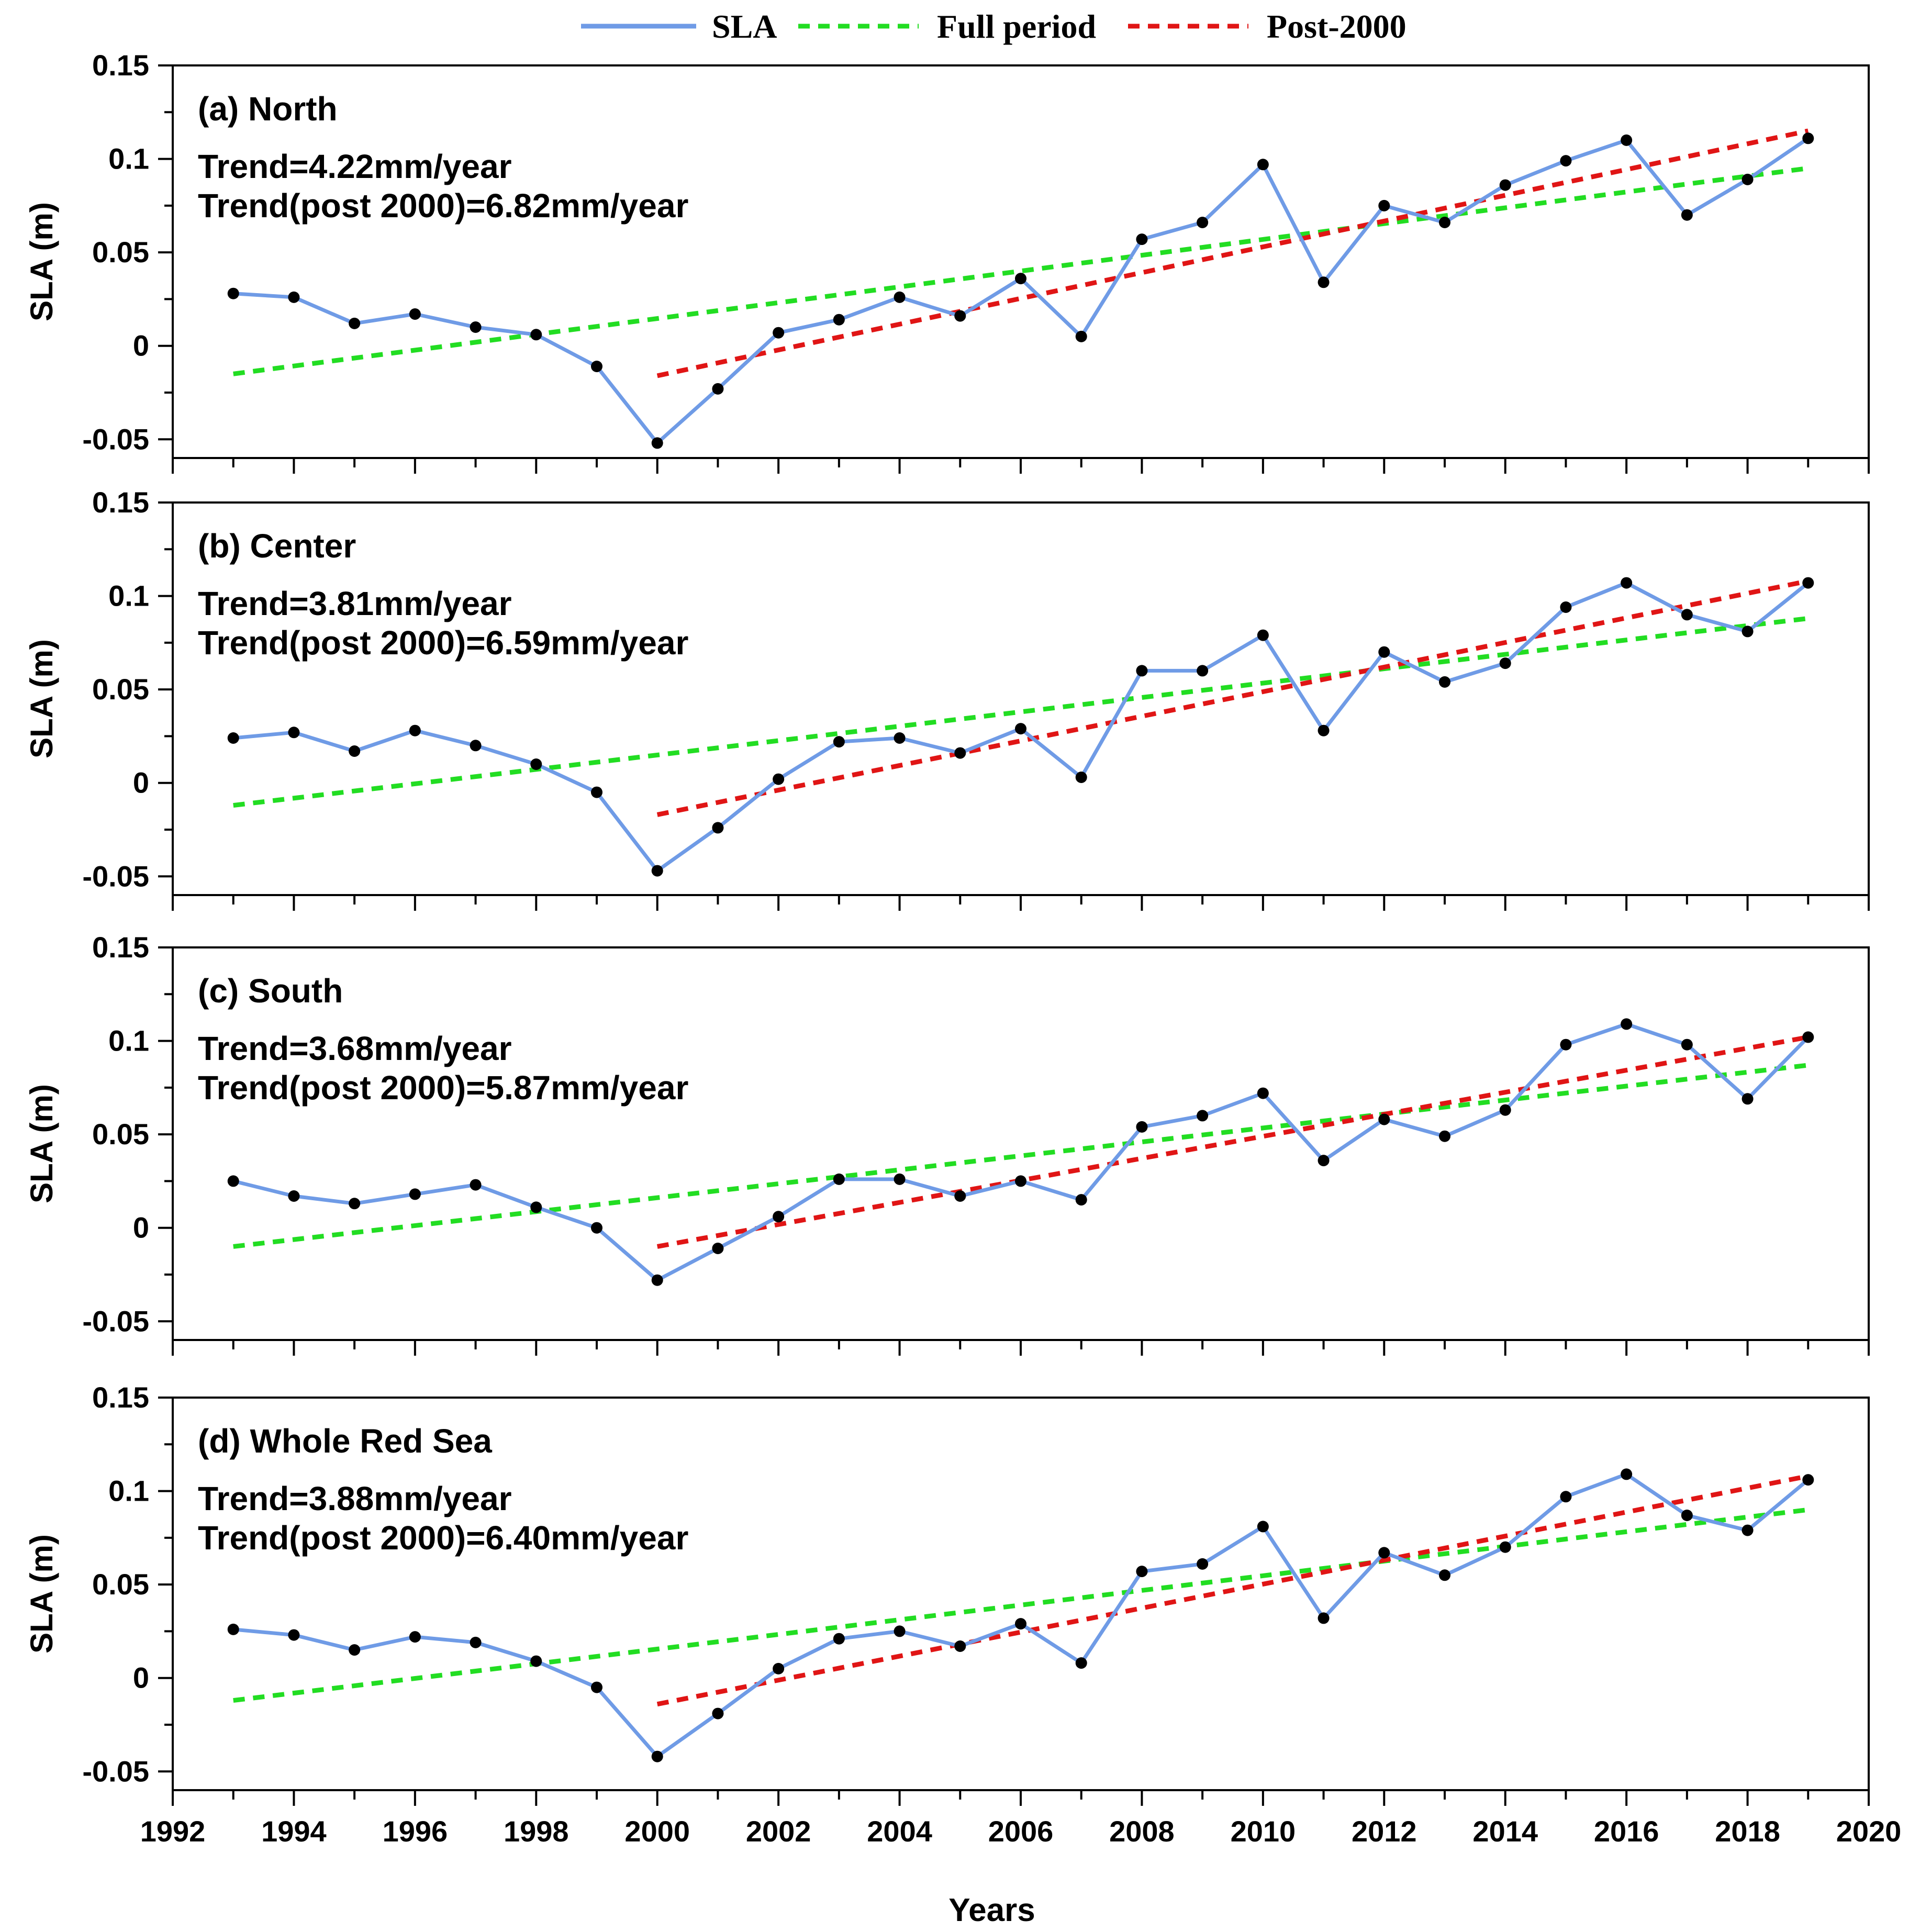 The image size is (1920, 1932). Describe the element at coordinates (1336, 26) in the screenshot. I see `legend-post-label: Post-2000` at that location.